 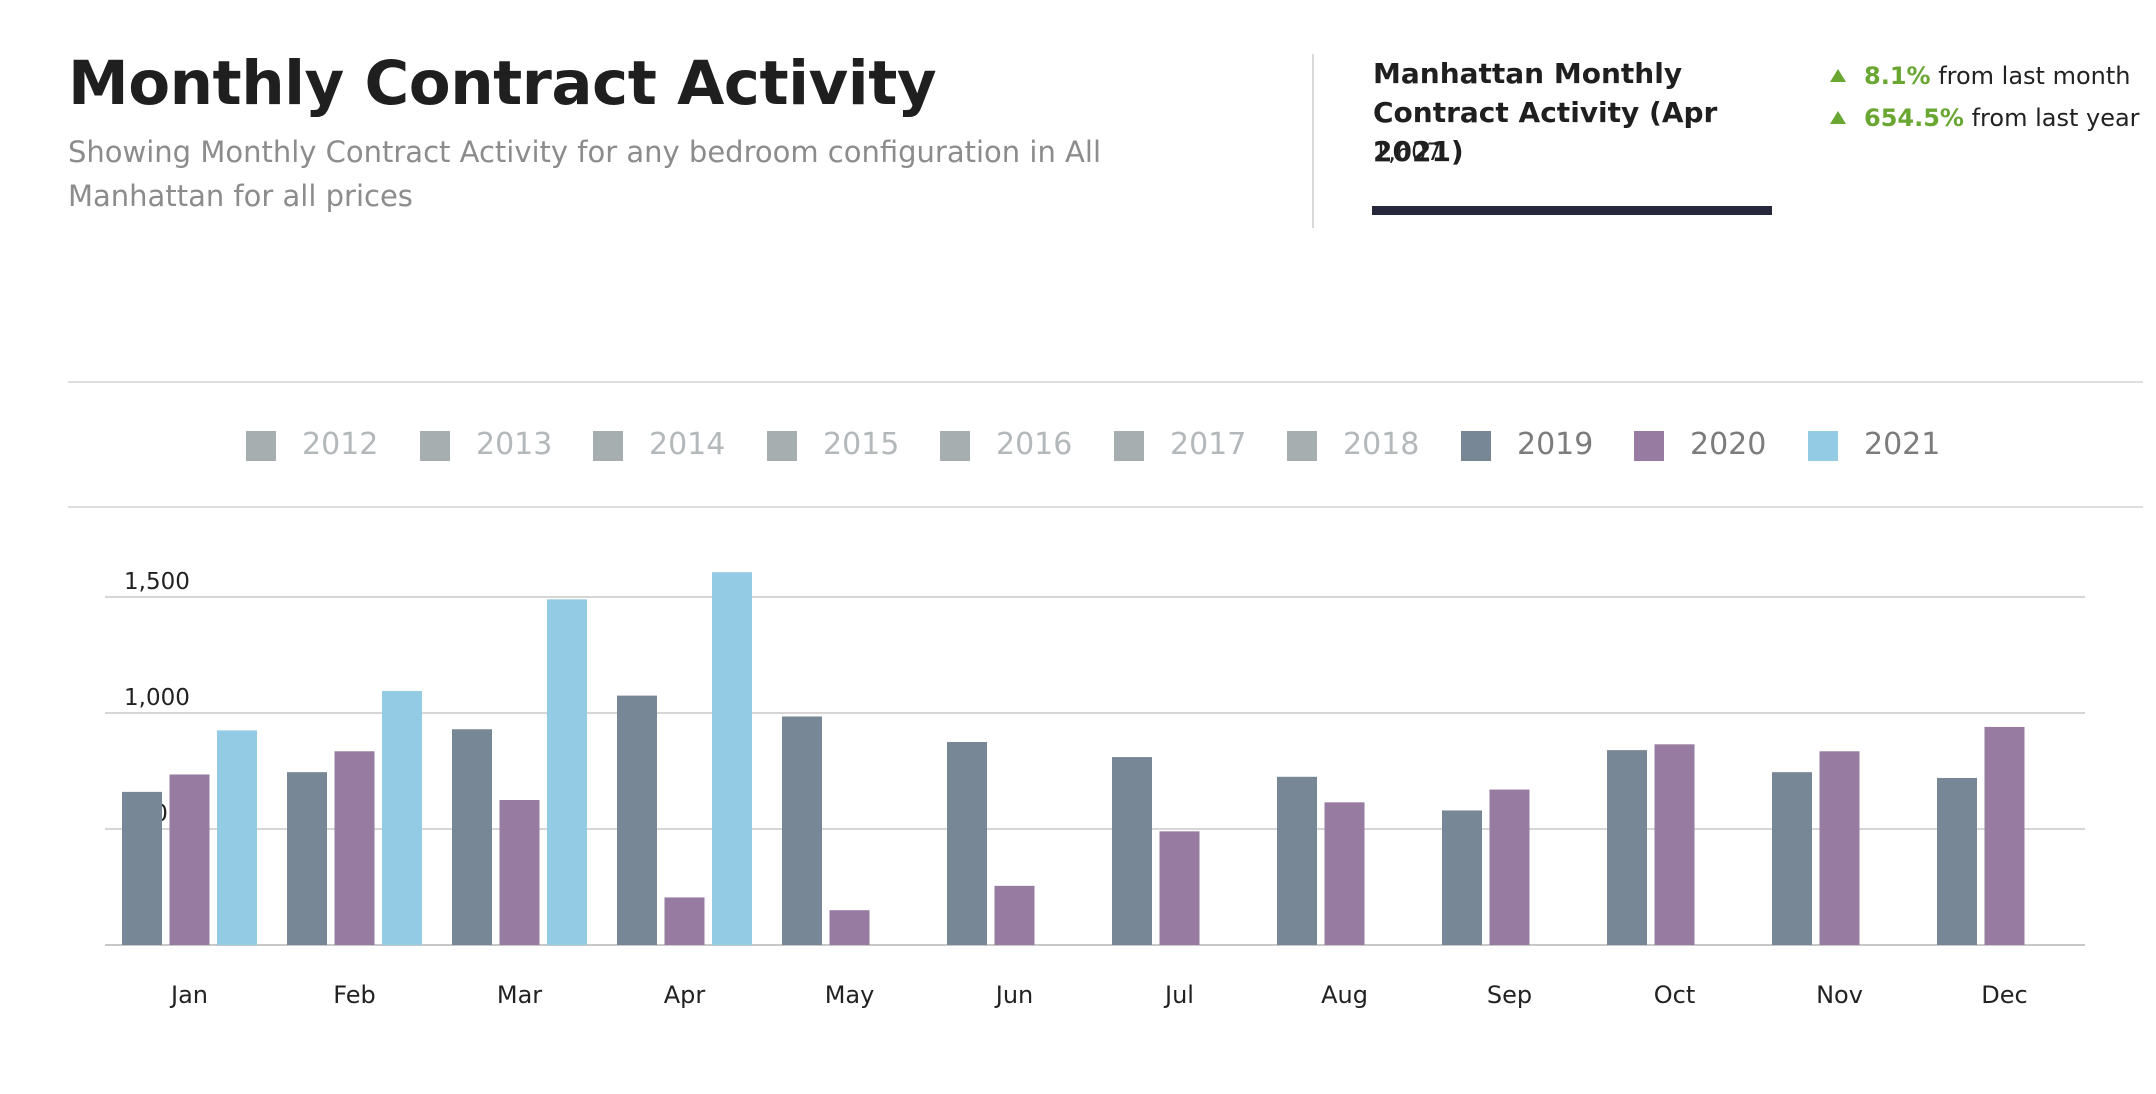 What do you see at coordinates (1839, 995) in the screenshot?
I see `x-tick-label: Nov` at bounding box center [1839, 995].